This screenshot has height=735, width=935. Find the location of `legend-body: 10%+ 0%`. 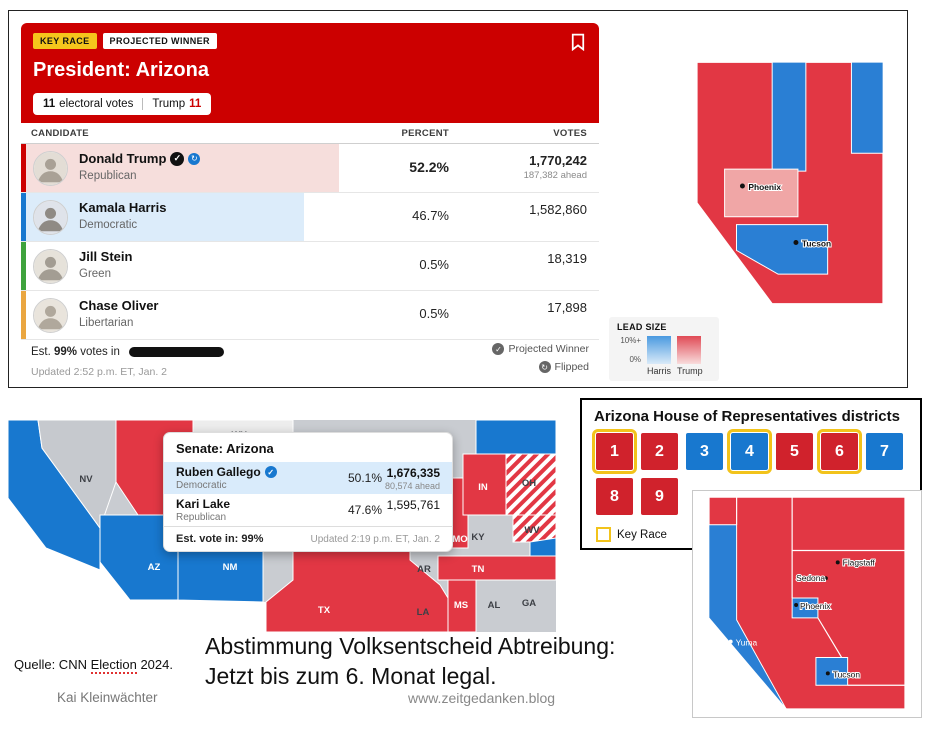

legend-body: 10%+ 0% is located at coordinates (664, 350).